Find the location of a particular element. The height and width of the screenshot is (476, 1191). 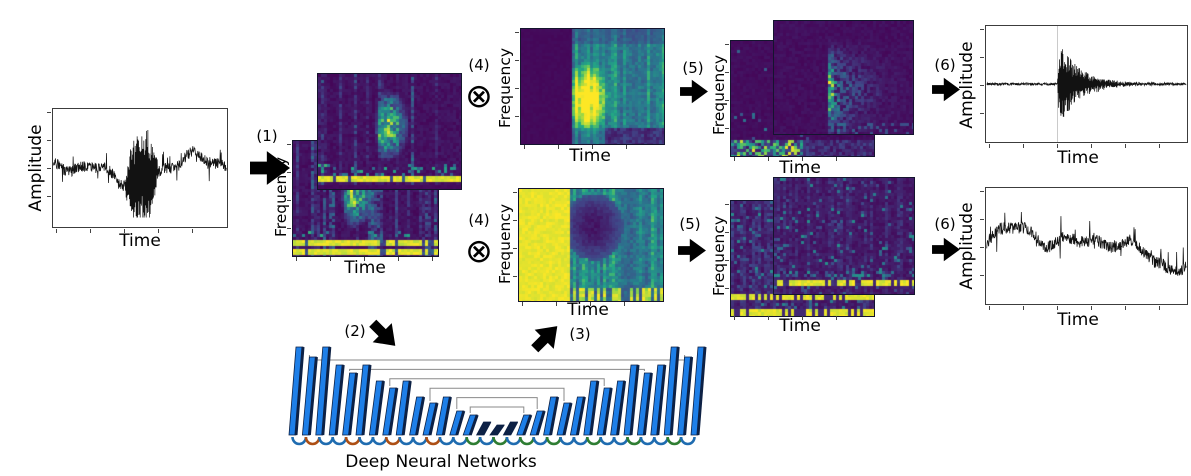

signal-mask-image is located at coordinates (592, 86).